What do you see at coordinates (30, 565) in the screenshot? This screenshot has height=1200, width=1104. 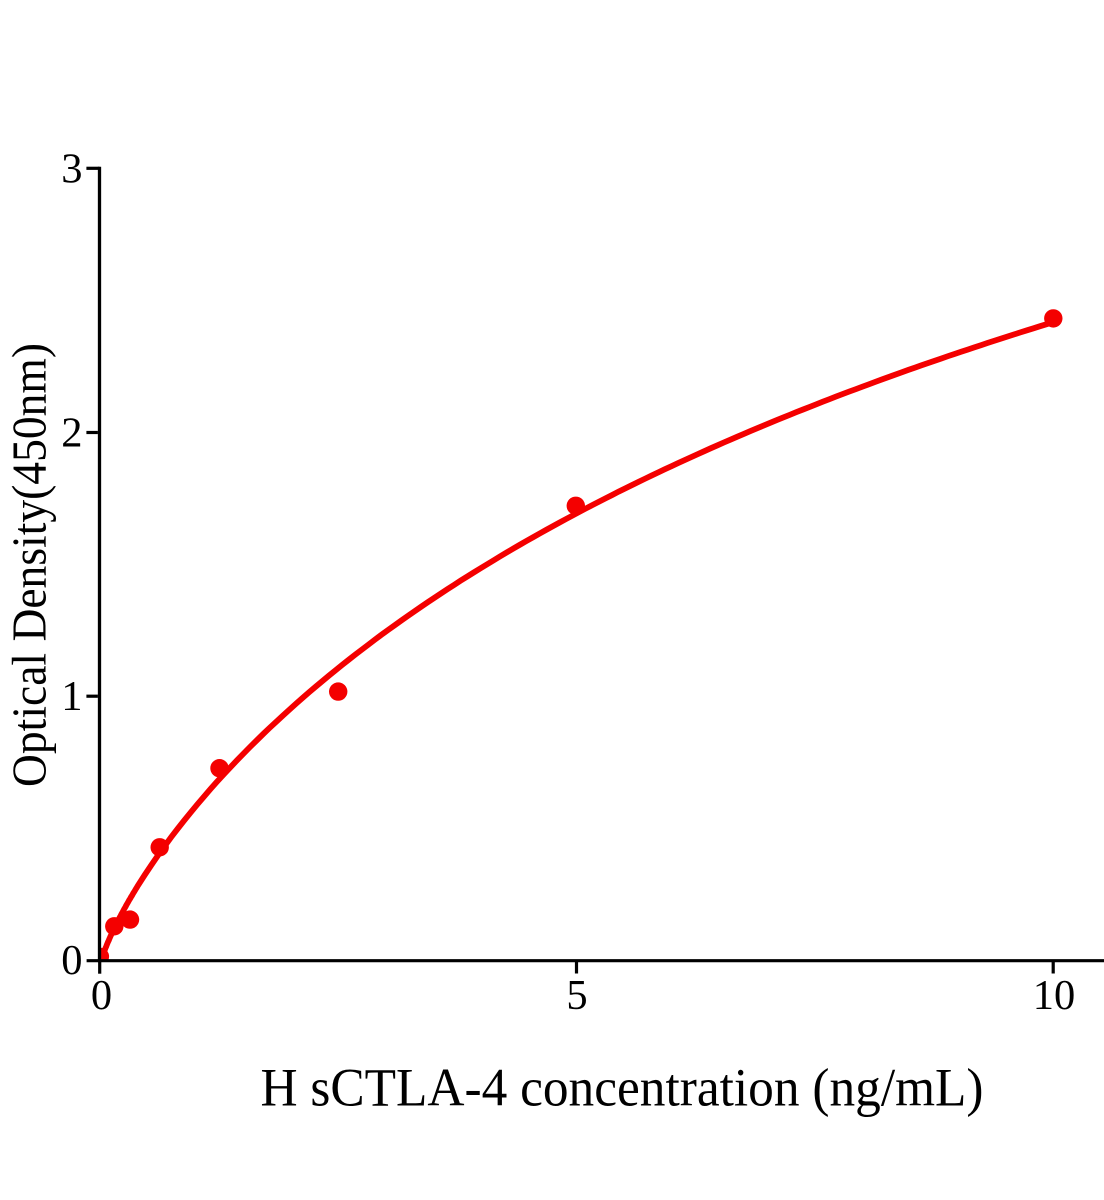 I see `svg-text: Optical Density(450nm)` at bounding box center [30, 565].